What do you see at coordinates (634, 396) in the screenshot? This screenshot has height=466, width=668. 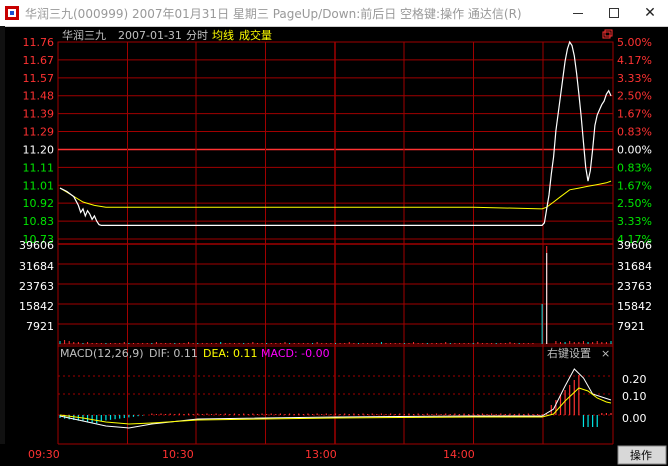 I see `macd-tick-010: 0.10` at bounding box center [634, 396].